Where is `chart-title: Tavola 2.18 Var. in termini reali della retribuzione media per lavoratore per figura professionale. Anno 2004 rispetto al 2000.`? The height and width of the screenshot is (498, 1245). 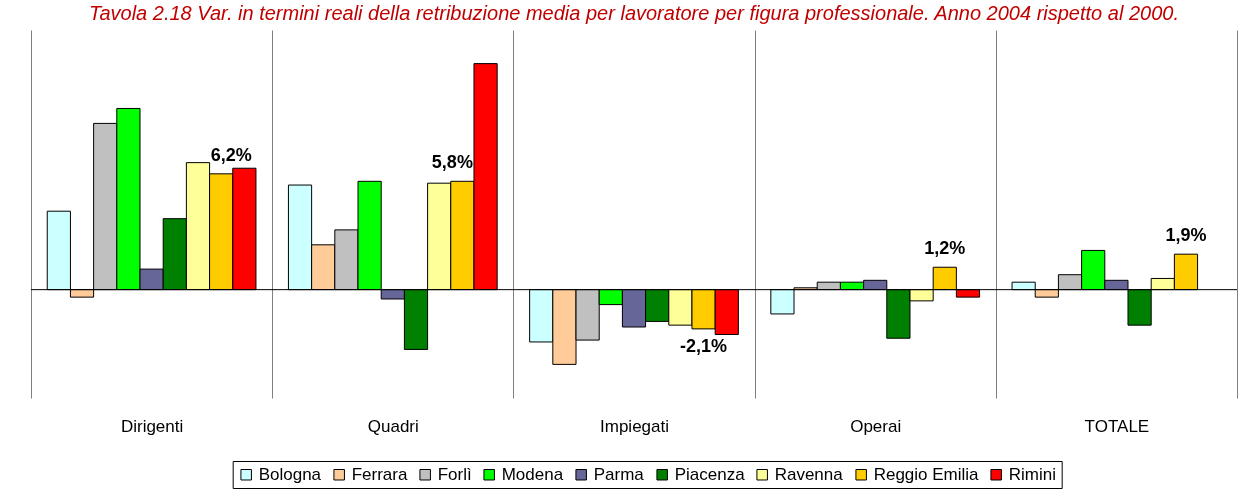 chart-title: Tavola 2.18 Var. in termini reali della retribuzione media per lavoratore per figura professionale. Anno 2004 rispetto al 2000. is located at coordinates (634, 13).